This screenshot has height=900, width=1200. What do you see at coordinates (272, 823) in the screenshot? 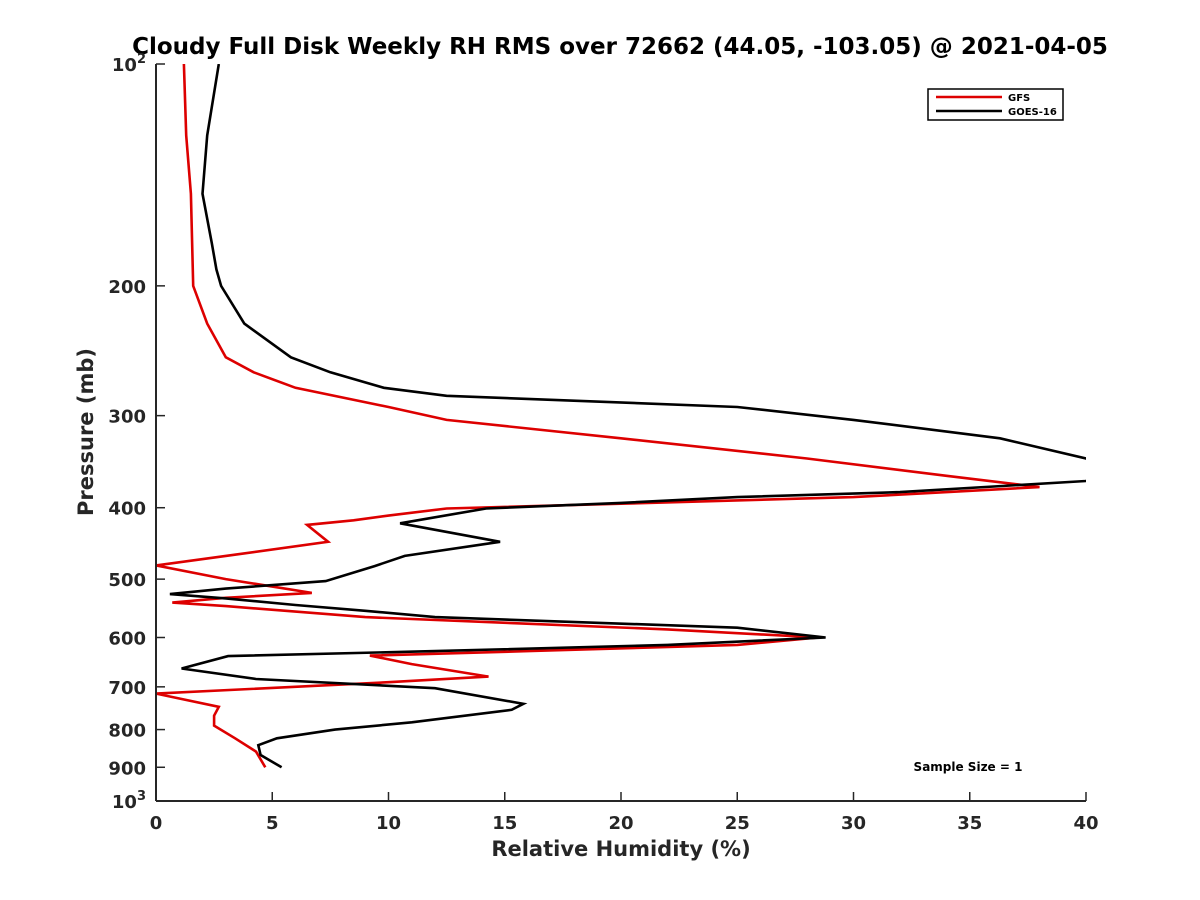
I see `x-tick-label: 5` at bounding box center [272, 823].